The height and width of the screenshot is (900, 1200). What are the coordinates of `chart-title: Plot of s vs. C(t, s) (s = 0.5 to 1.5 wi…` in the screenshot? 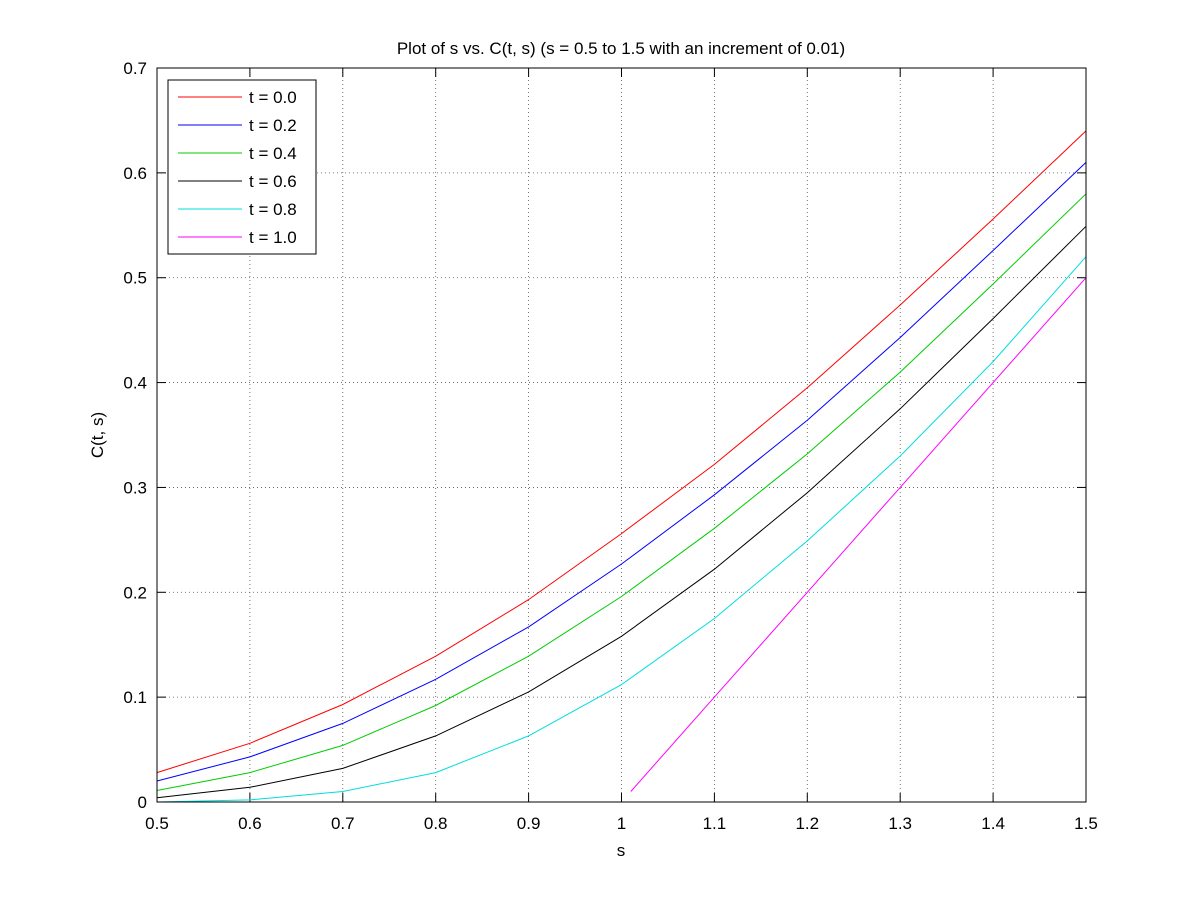 It's located at (621, 48).